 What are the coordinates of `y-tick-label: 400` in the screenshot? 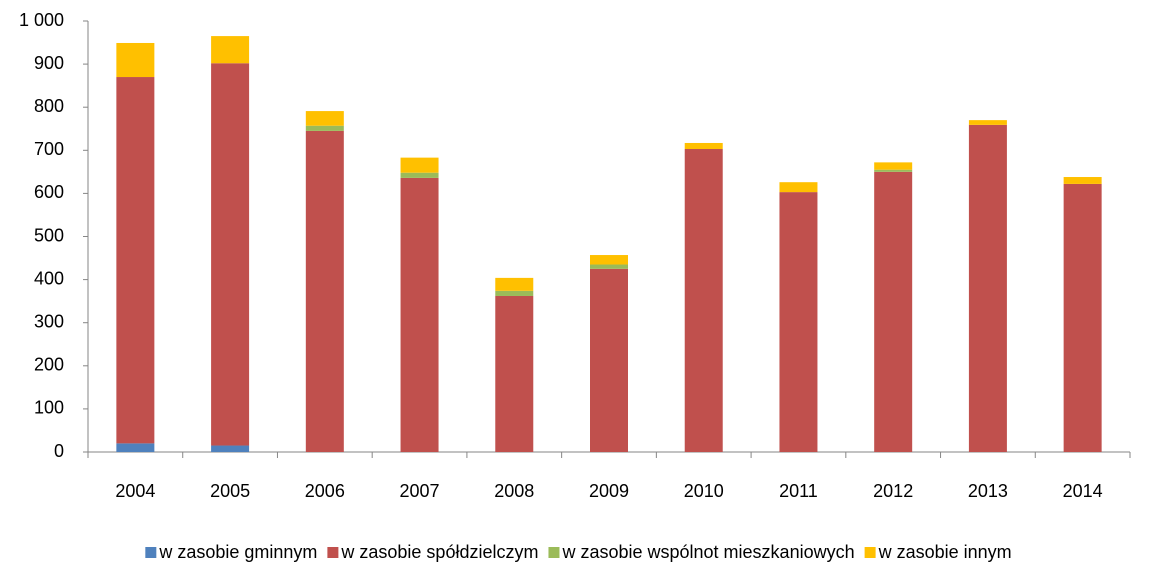 It's located at (49, 278).